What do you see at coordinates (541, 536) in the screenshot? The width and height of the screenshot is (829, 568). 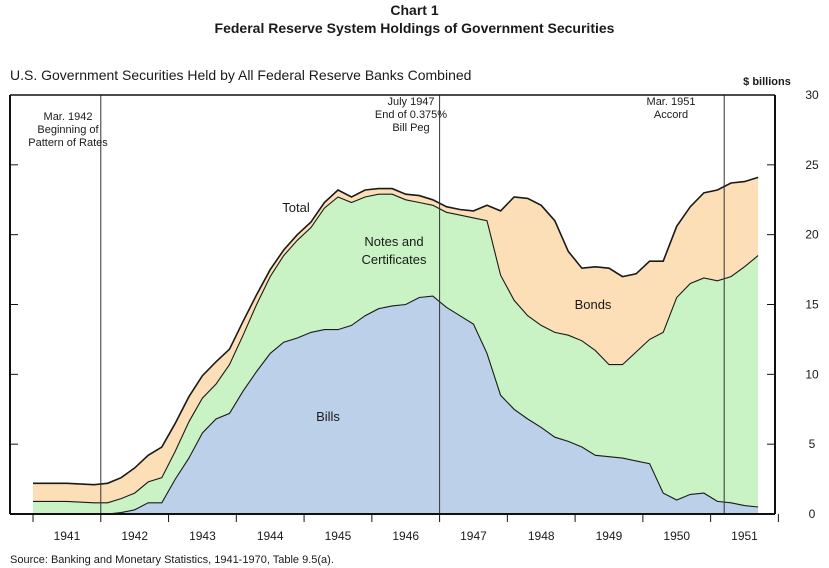 I see `x-tick-label-1948: 1948` at bounding box center [541, 536].